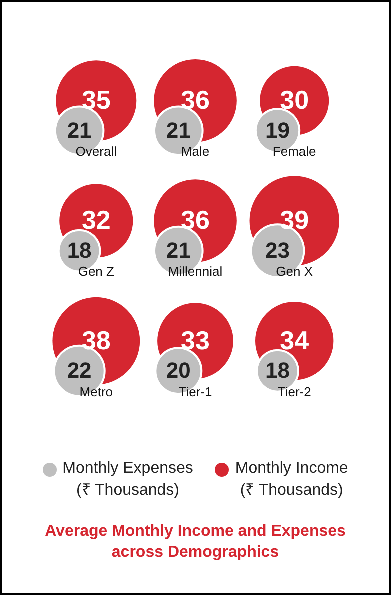 This screenshot has width=391, height=595. What do you see at coordinates (294, 152) in the screenshot?
I see `category-label: Female` at bounding box center [294, 152].